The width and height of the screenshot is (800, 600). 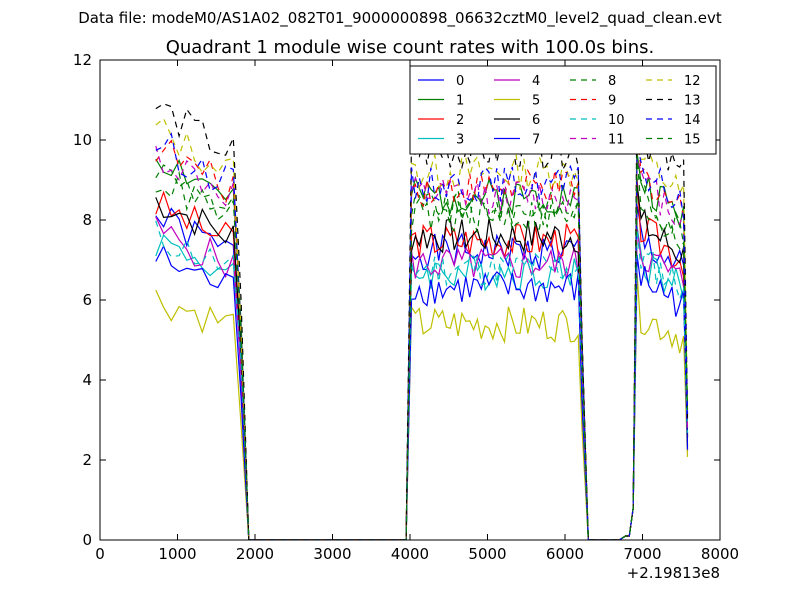 I want to click on legend-label-1: 1, so click(x=460, y=101).